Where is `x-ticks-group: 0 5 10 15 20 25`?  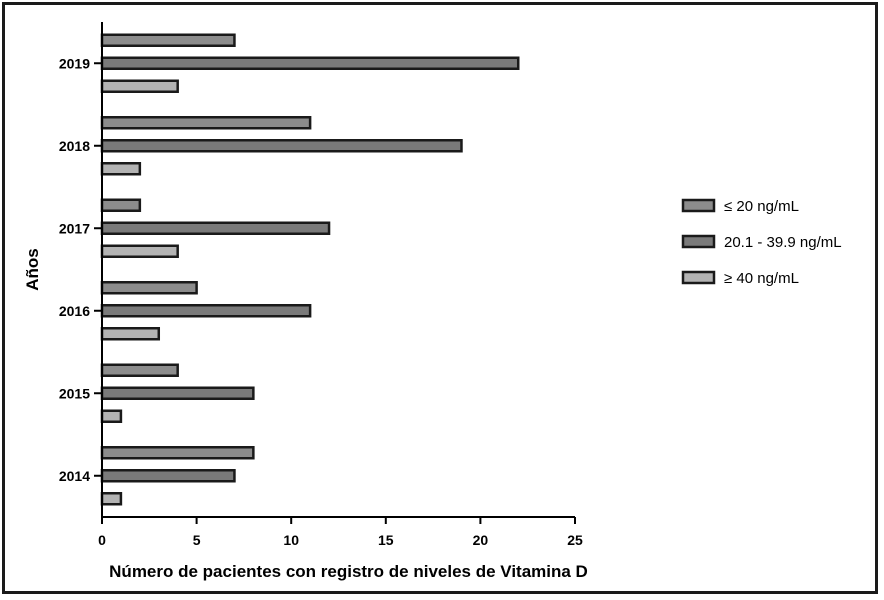
x-ticks-group: 0 5 10 15 20 25 is located at coordinates (340, 532).